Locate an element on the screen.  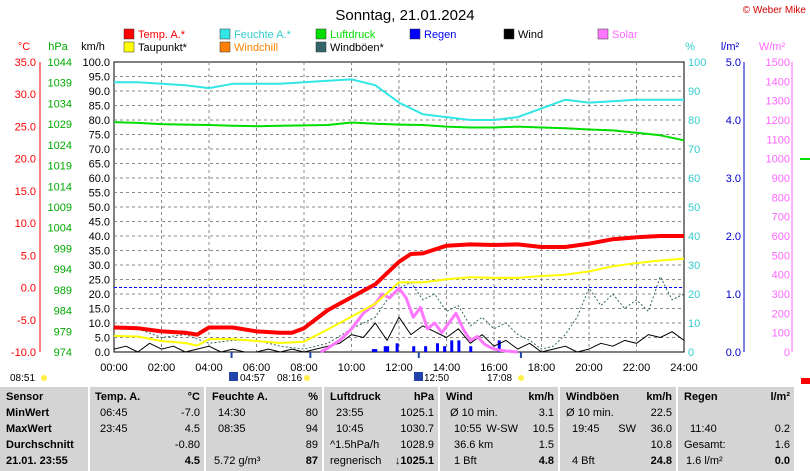
wind-tick: 45.0 is located at coordinates (99, 223).